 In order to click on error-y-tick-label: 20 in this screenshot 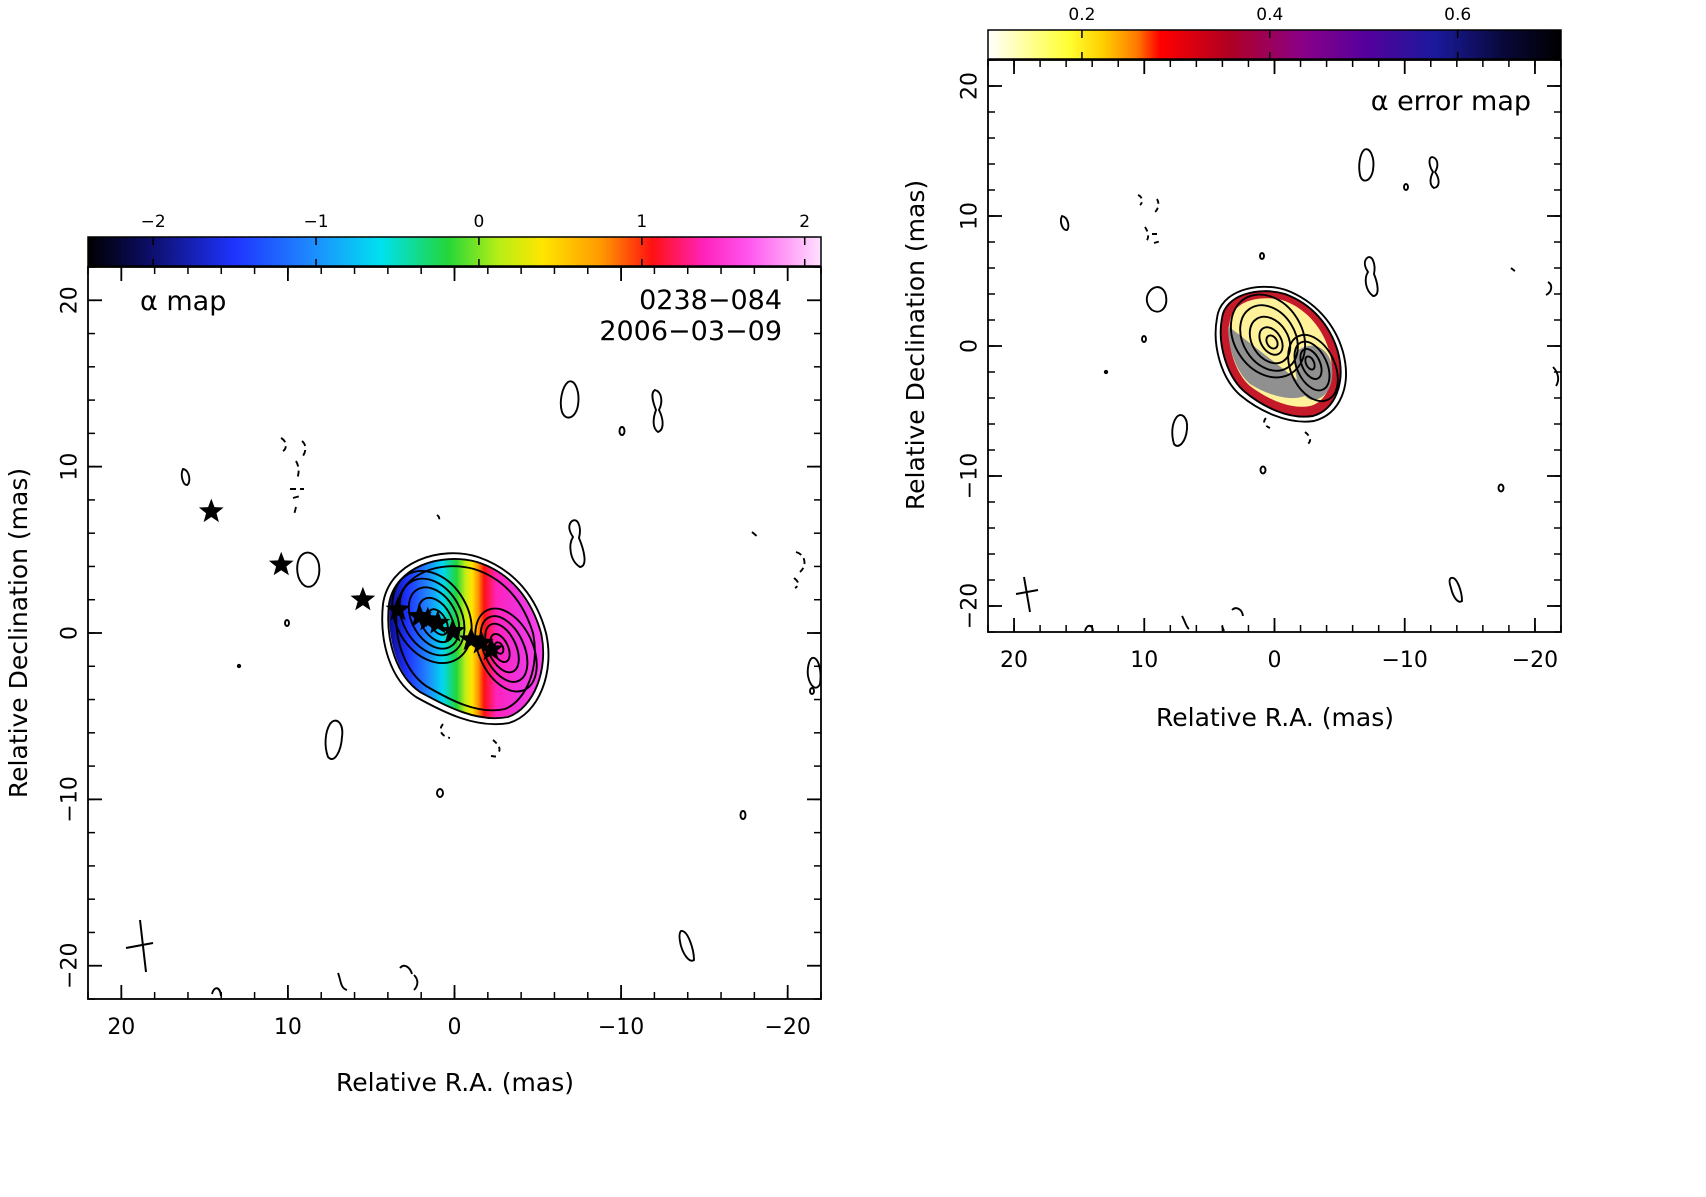, I will do `click(970, 86)`.